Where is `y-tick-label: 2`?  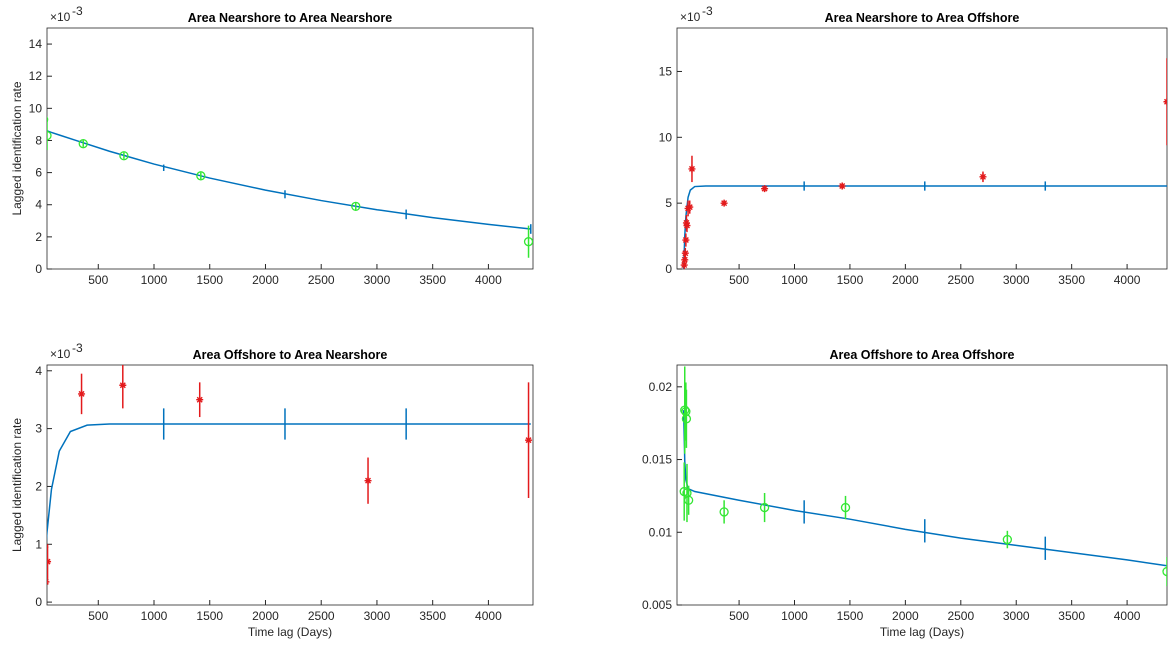 y-tick-label: 2 is located at coordinates (38, 486).